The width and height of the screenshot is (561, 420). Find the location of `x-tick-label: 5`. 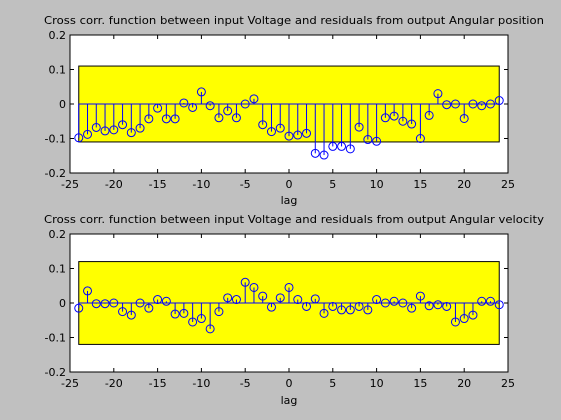

x-tick-label: 5 is located at coordinates (332, 184).